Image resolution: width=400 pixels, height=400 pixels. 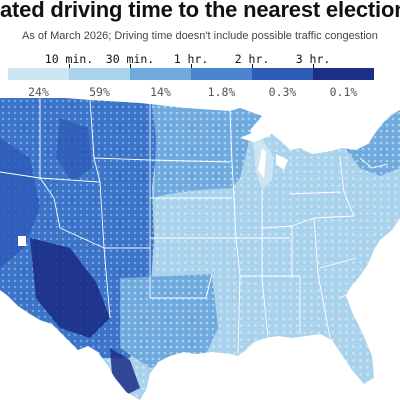 I want to click on legend-percentage: 0.1%, so click(x=343, y=92).